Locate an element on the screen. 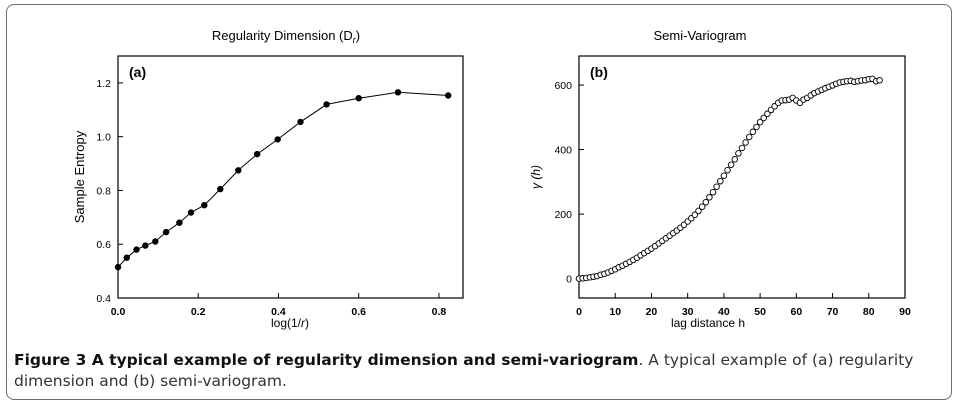 This screenshot has height=406, width=960. chart-a-ytick-label-4: 1.2 is located at coordinates (103, 84).